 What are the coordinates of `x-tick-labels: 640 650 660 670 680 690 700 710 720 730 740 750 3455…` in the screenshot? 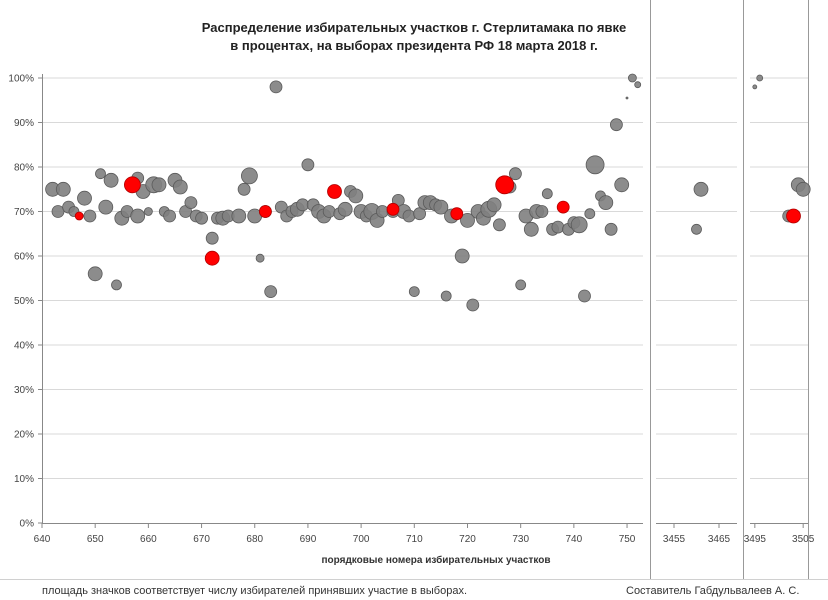 It's located at (424, 539).